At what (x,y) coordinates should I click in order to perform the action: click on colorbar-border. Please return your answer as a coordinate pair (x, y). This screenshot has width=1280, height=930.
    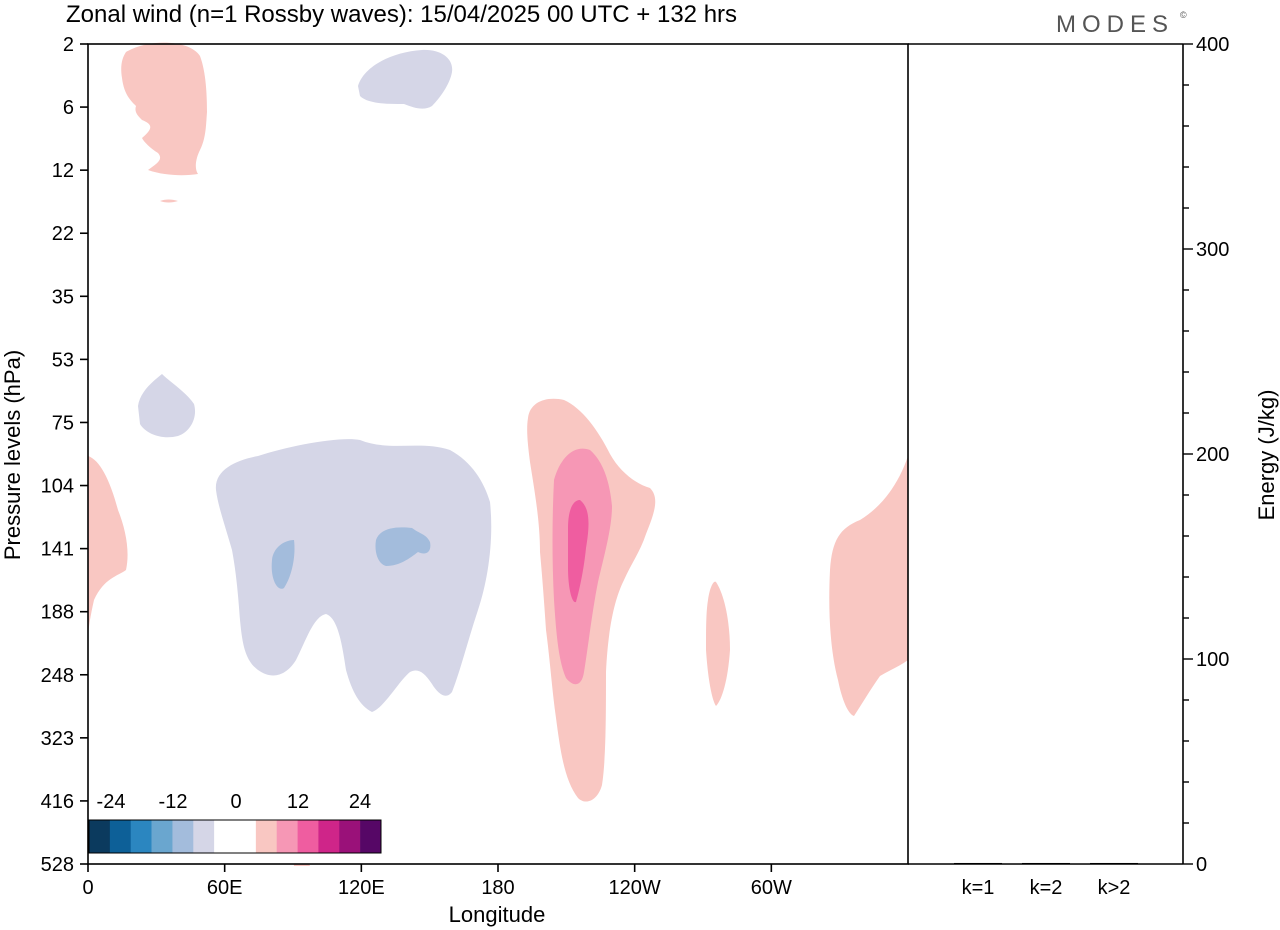
    Looking at the image, I should click on (235, 836).